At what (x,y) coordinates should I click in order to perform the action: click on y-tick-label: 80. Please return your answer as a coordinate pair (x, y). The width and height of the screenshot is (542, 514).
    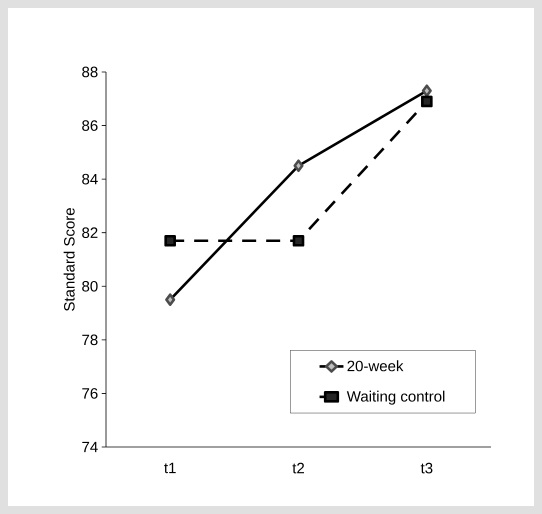
    Looking at the image, I should click on (90, 286).